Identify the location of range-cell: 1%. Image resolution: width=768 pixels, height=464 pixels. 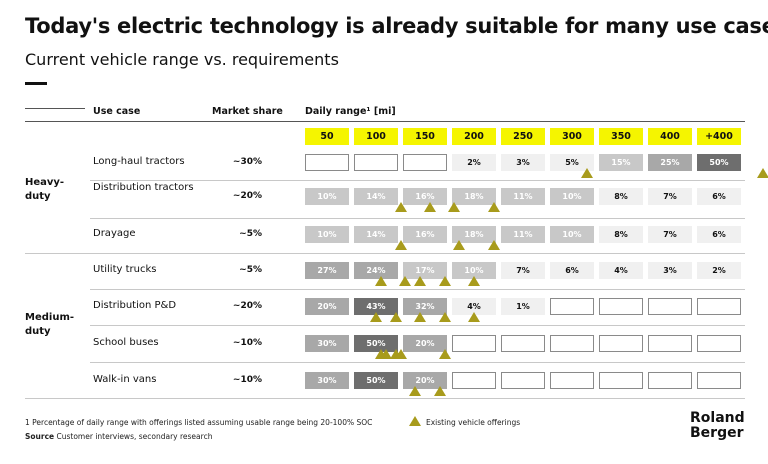
(523, 306).